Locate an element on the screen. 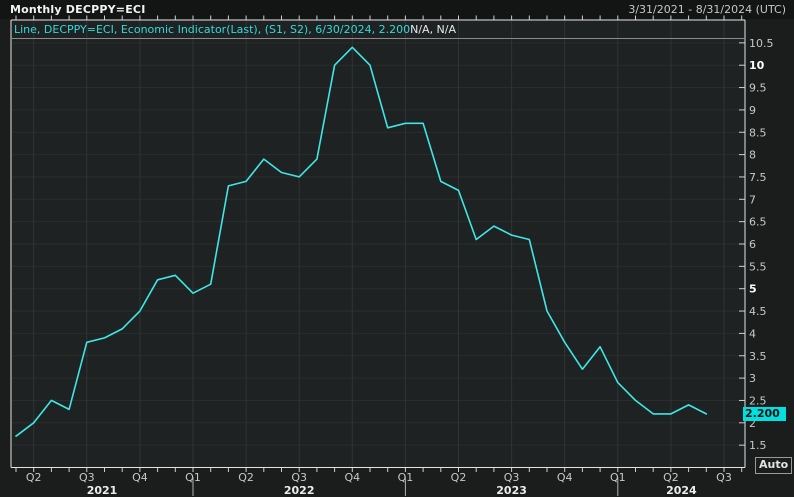  last-price-label: 2.200 is located at coordinates (764, 414).